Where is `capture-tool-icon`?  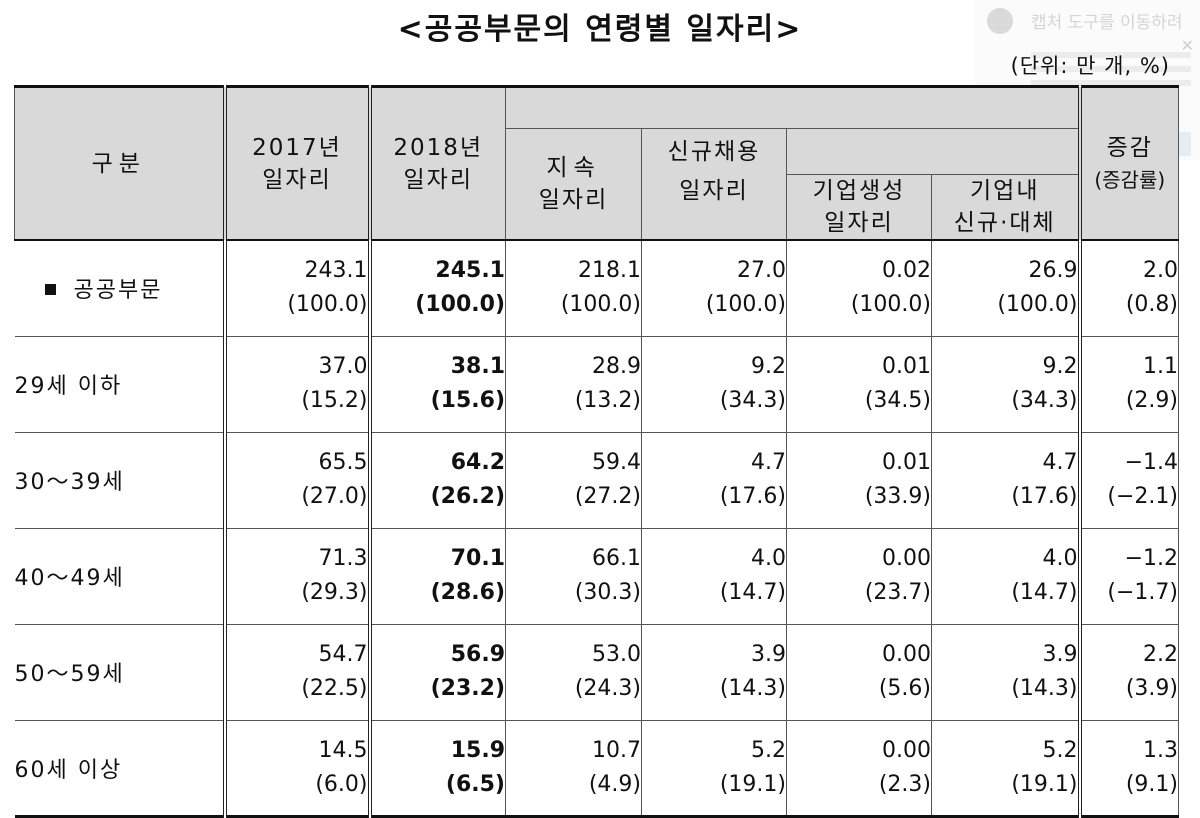
capture-tool-icon is located at coordinates (1000, 21).